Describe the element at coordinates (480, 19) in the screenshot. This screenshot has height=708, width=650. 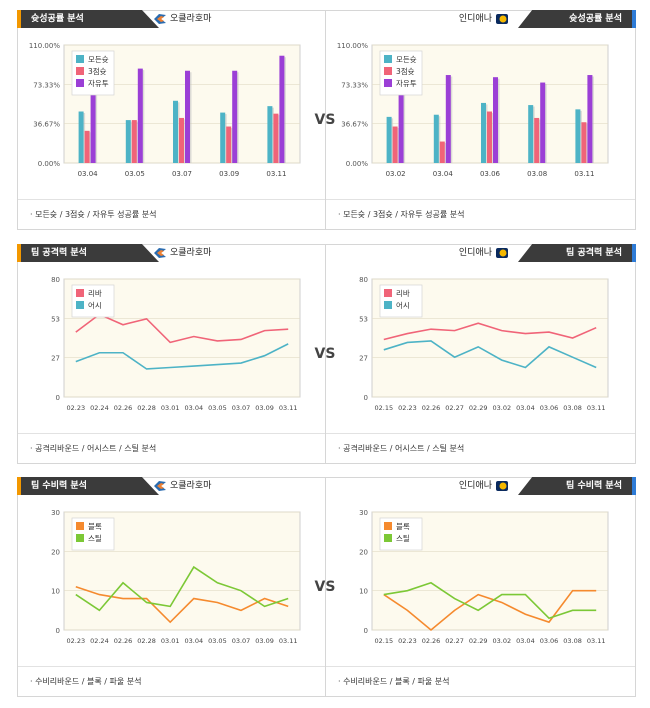
I see `panel-header: 슛성공률 분석 인디애나` at that location.